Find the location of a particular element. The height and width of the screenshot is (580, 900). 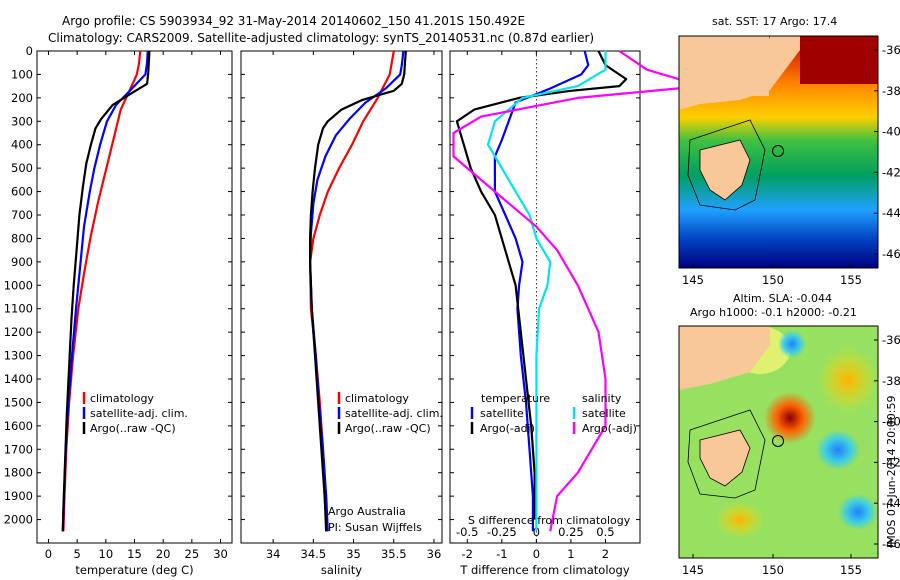

series-line-s-satellite is located at coordinates (546, 291).